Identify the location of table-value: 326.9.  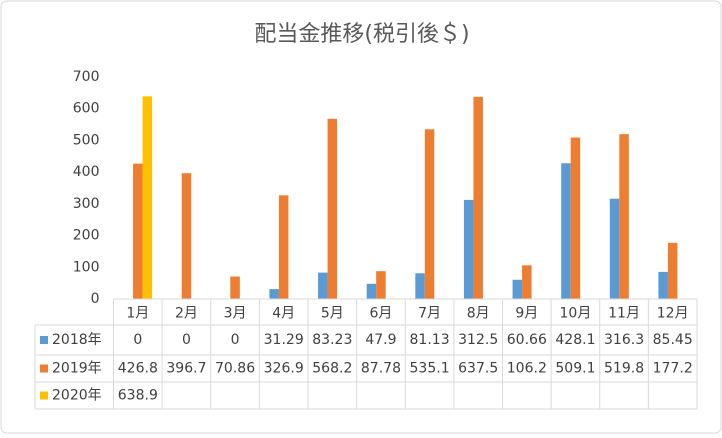
(284, 369).